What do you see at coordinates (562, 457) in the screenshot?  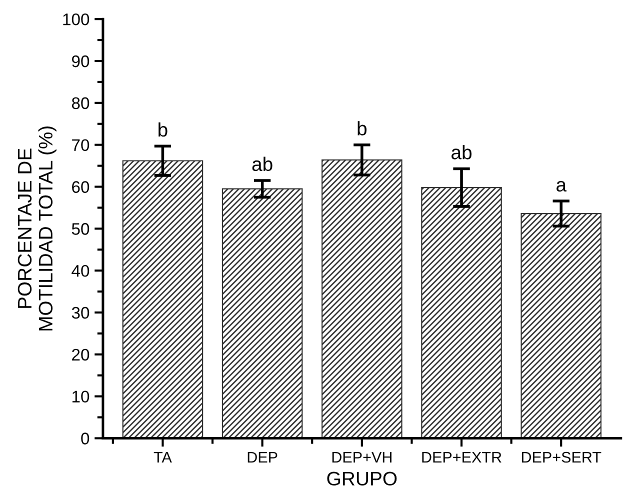 I see `x-tick-label: DEP+SERT` at bounding box center [562, 457].